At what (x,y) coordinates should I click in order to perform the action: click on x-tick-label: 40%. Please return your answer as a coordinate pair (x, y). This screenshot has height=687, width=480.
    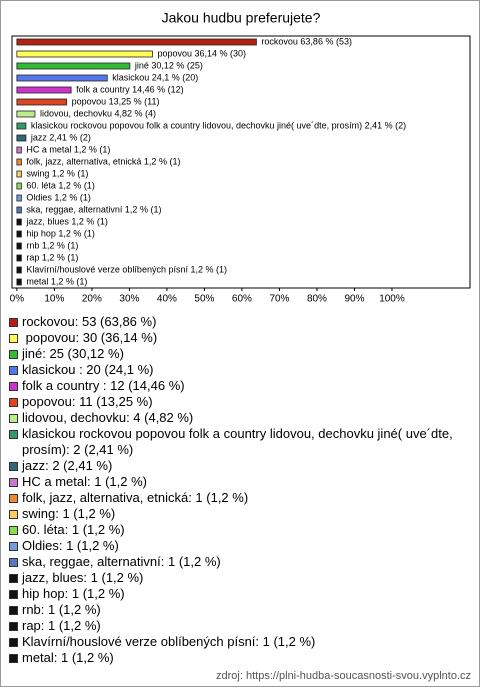
    Looking at the image, I should click on (167, 299).